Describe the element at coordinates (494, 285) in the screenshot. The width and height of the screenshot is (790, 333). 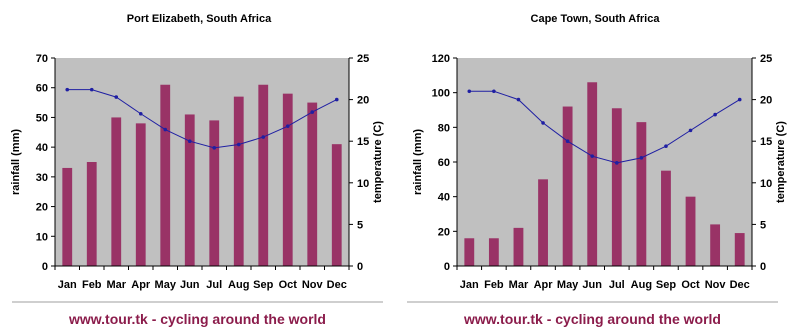
I see `x-tick-label-feb: Feb` at that location.